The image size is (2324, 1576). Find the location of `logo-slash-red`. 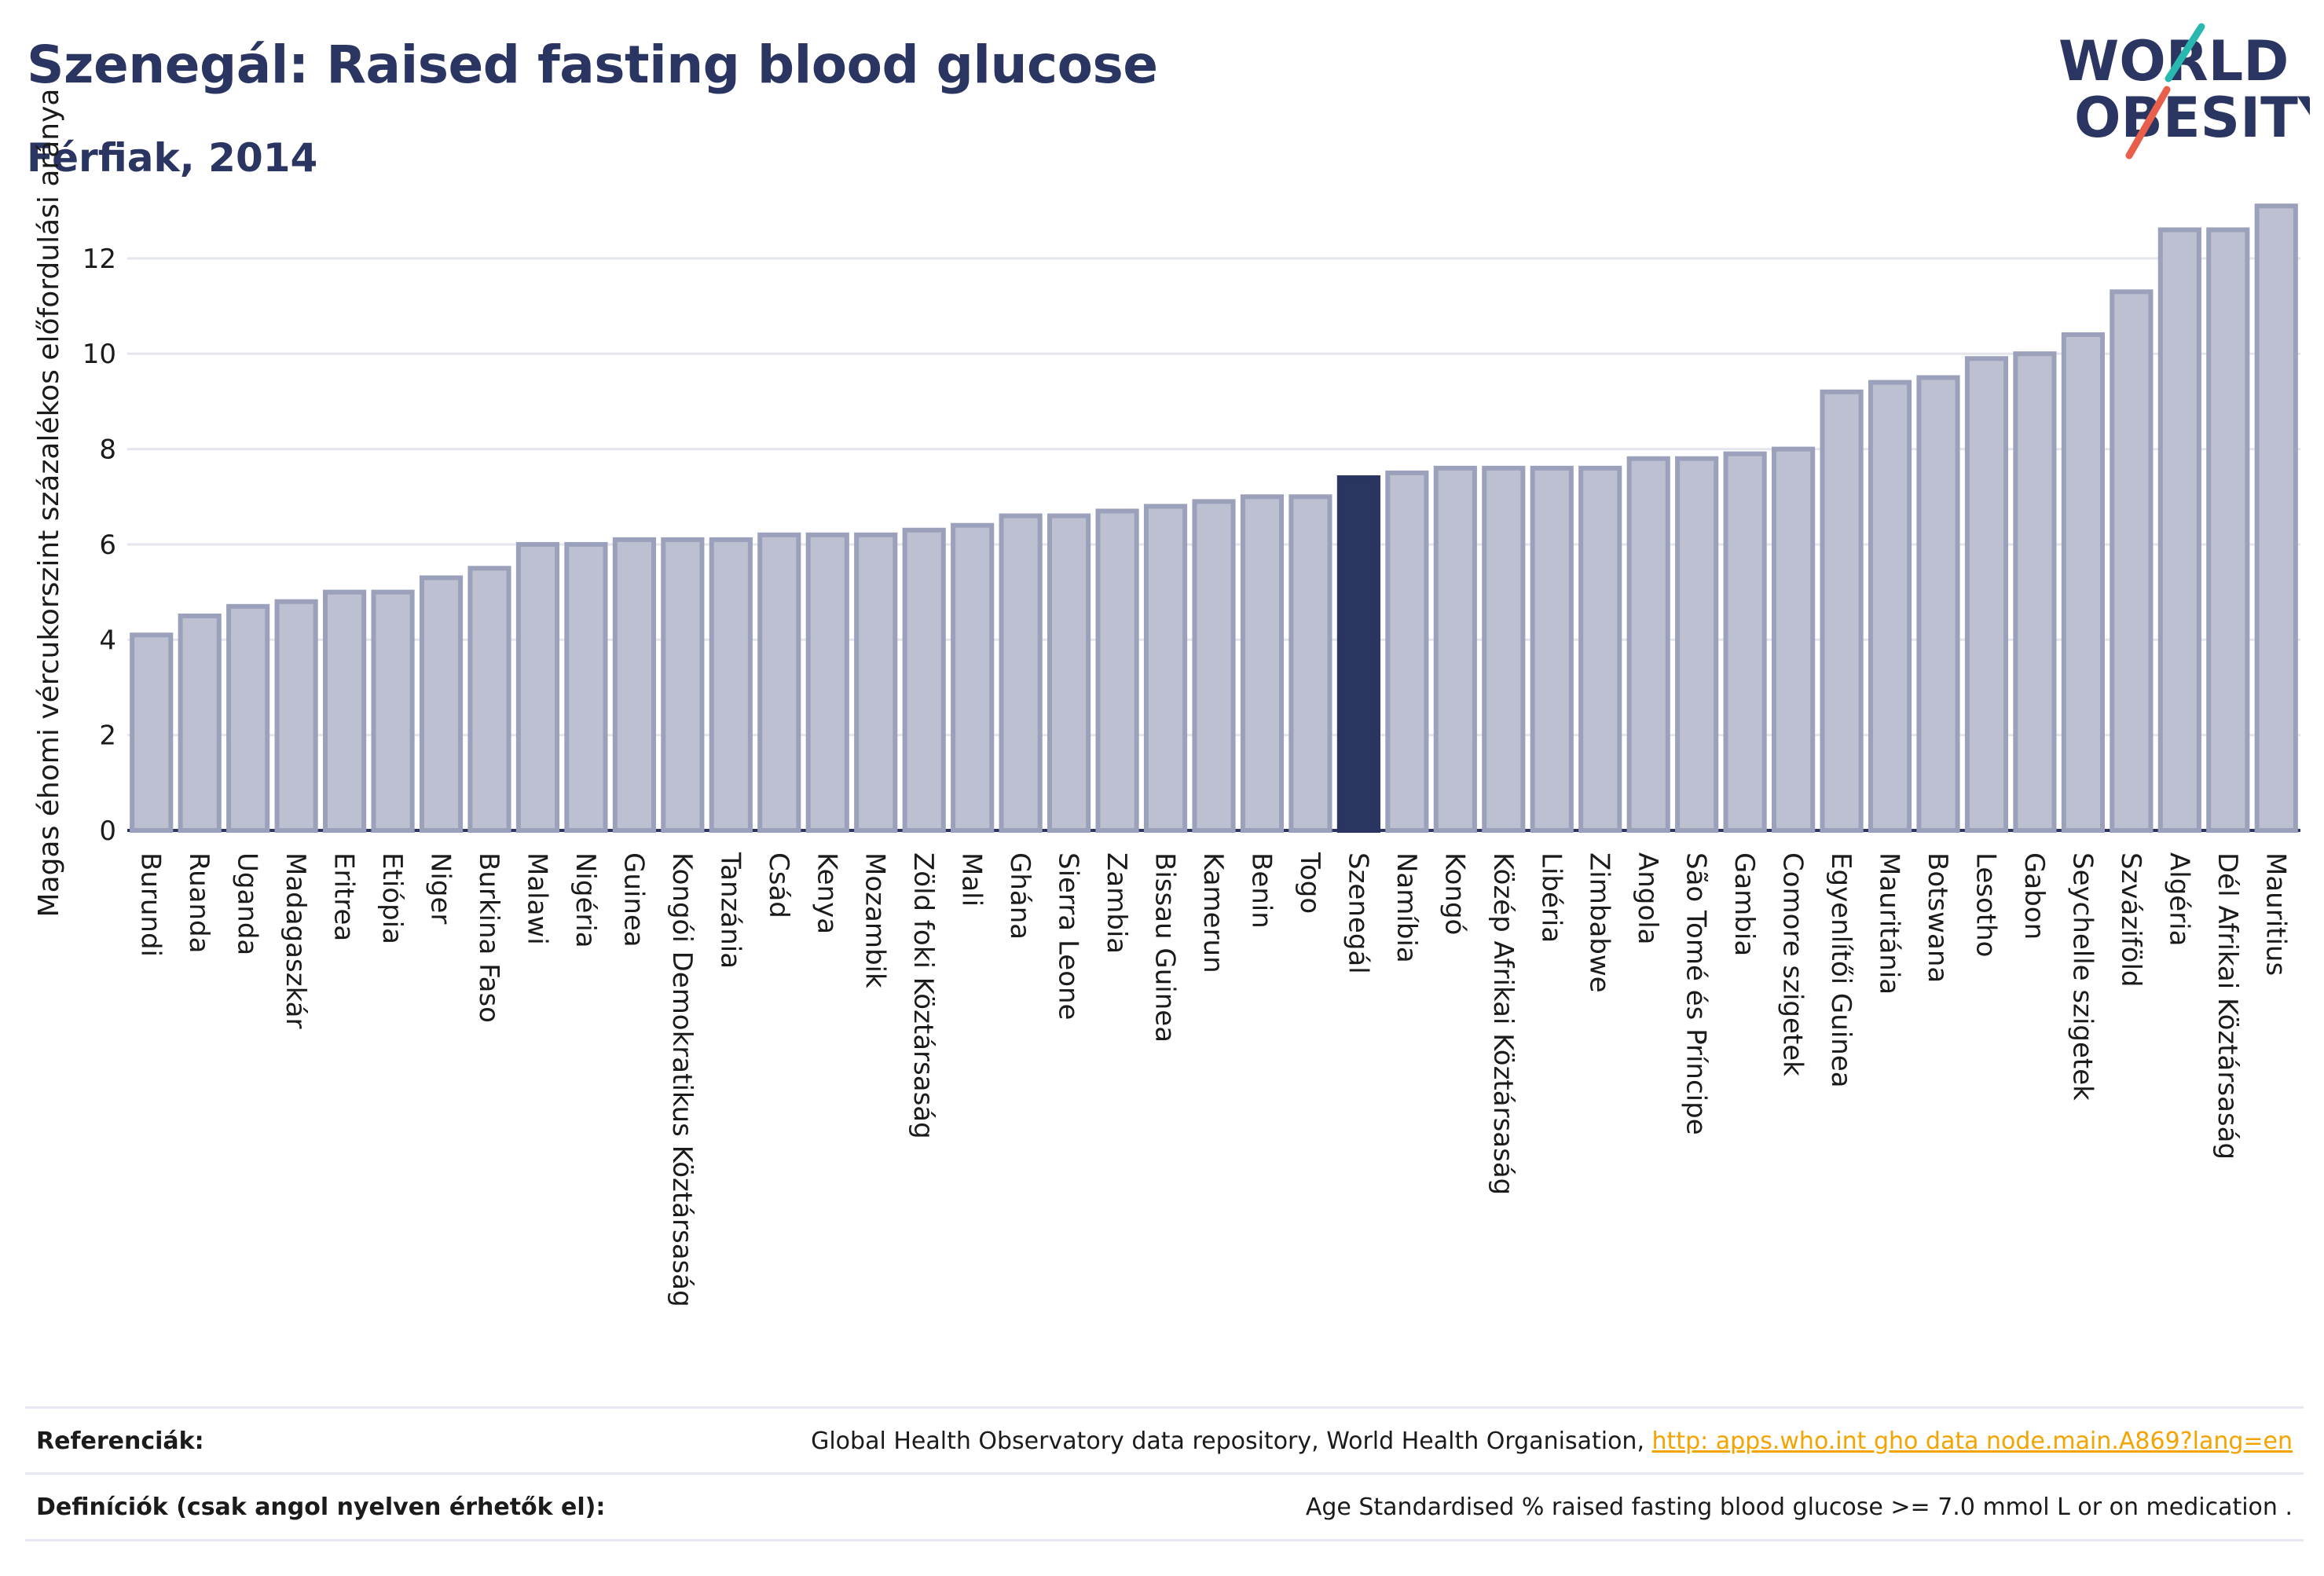

logo-slash-red is located at coordinates (2148, 122).